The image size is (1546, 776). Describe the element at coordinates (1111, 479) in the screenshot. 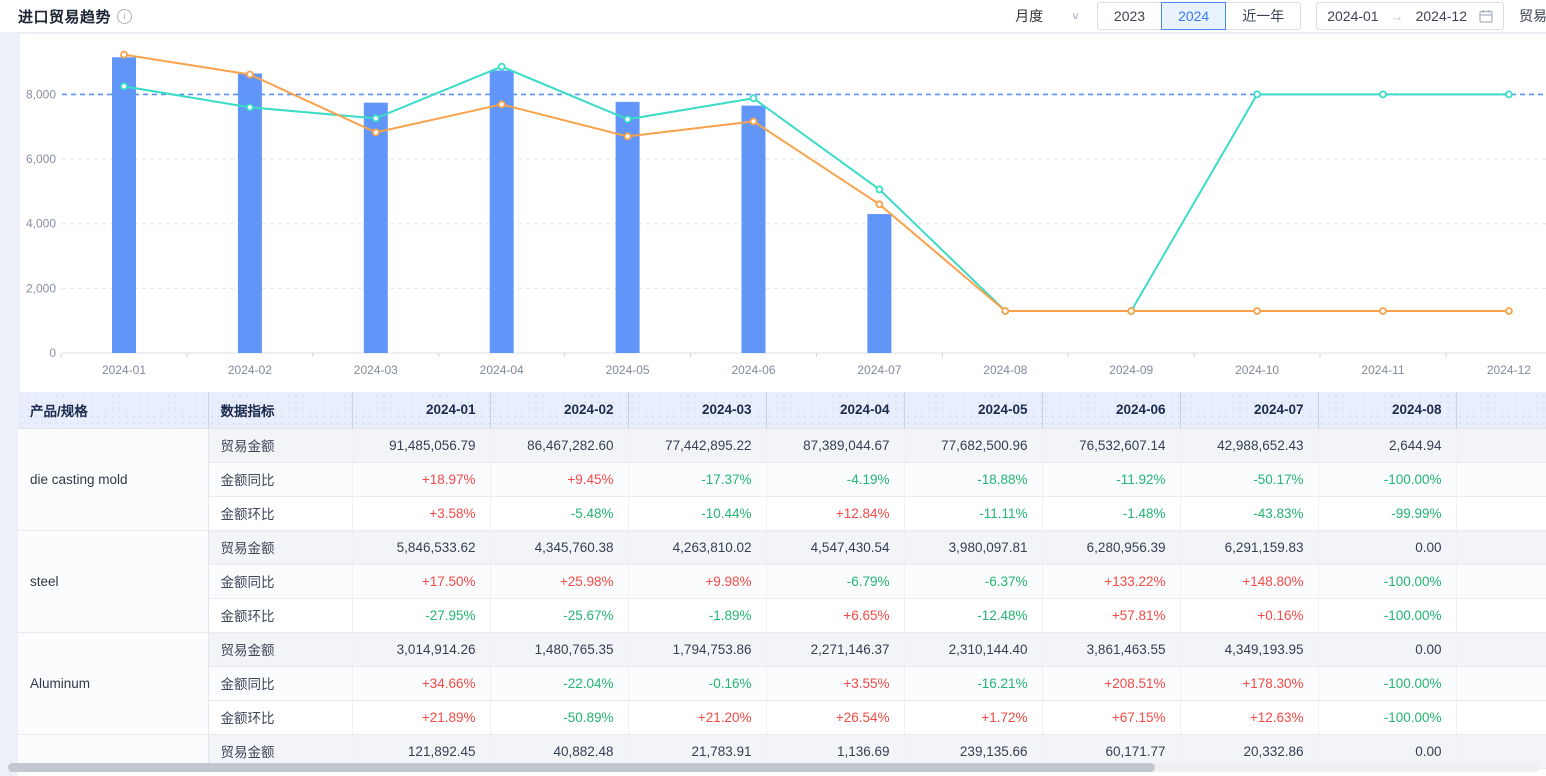

I see `value-cell: -11.92%` at that location.